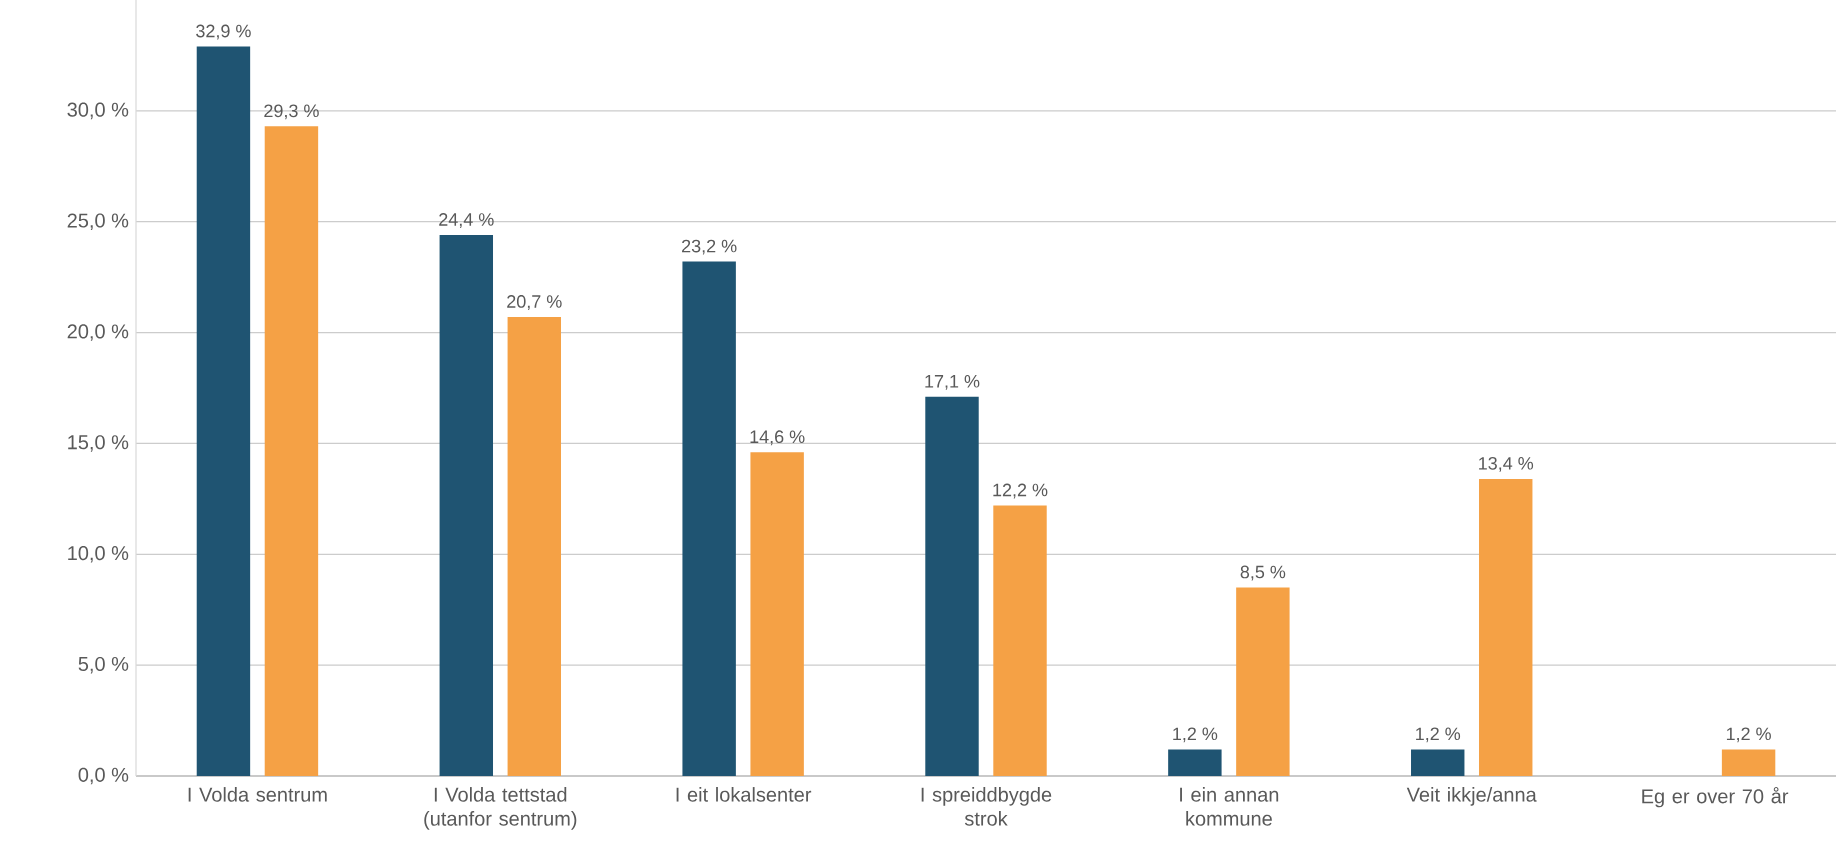 This screenshot has height=868, width=1845. I want to click on data-label: 32,9 %, so click(223, 32).